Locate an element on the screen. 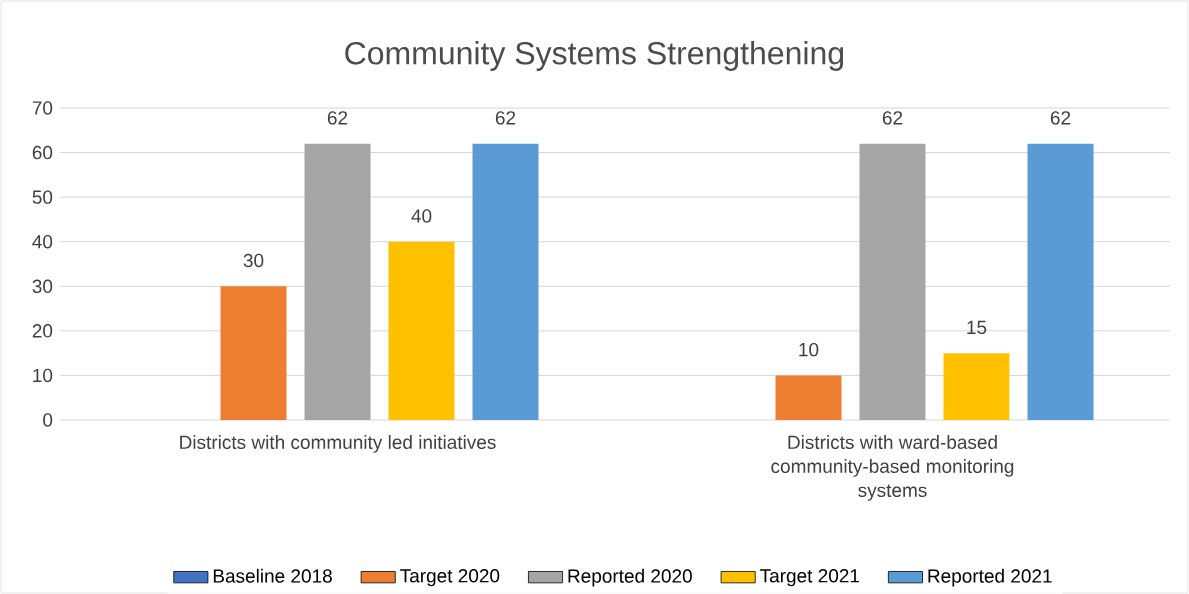  legend-label: Baseline 2018 is located at coordinates (272, 575).